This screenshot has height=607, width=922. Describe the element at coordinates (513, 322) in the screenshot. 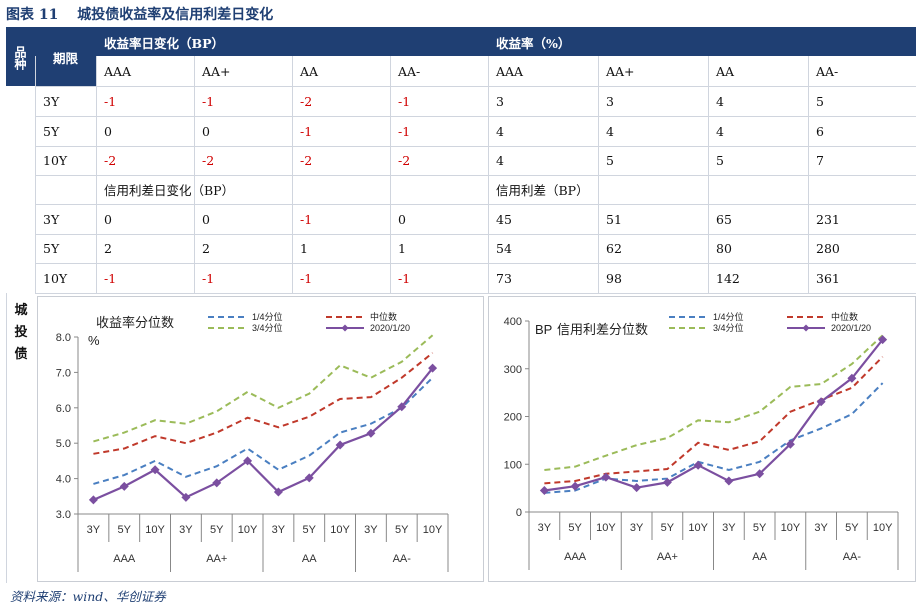

I see `y-tick-label: 400` at that location.